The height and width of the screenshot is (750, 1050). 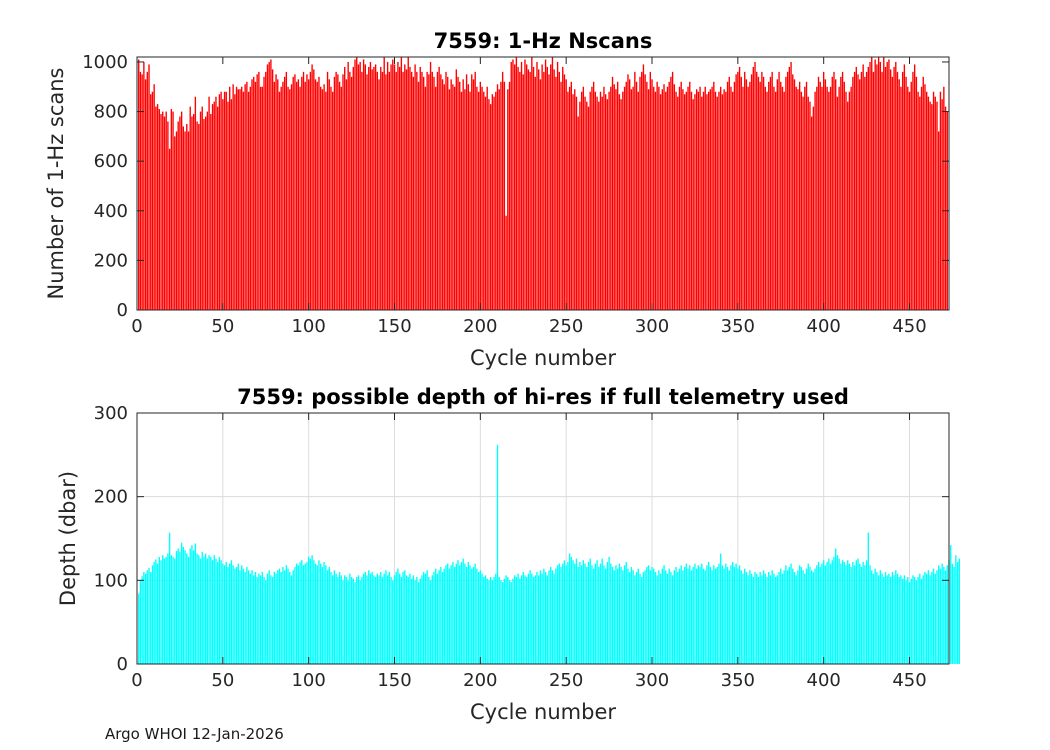 I want to click on panel1-y-axis-label: Number of 1-Hz scans, so click(x=56, y=184).